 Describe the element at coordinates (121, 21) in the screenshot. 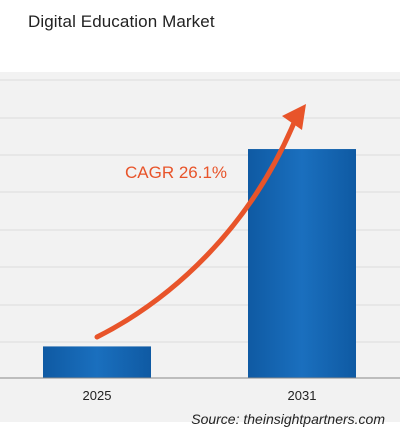

I see `chart-title: Digital Education Market` at that location.